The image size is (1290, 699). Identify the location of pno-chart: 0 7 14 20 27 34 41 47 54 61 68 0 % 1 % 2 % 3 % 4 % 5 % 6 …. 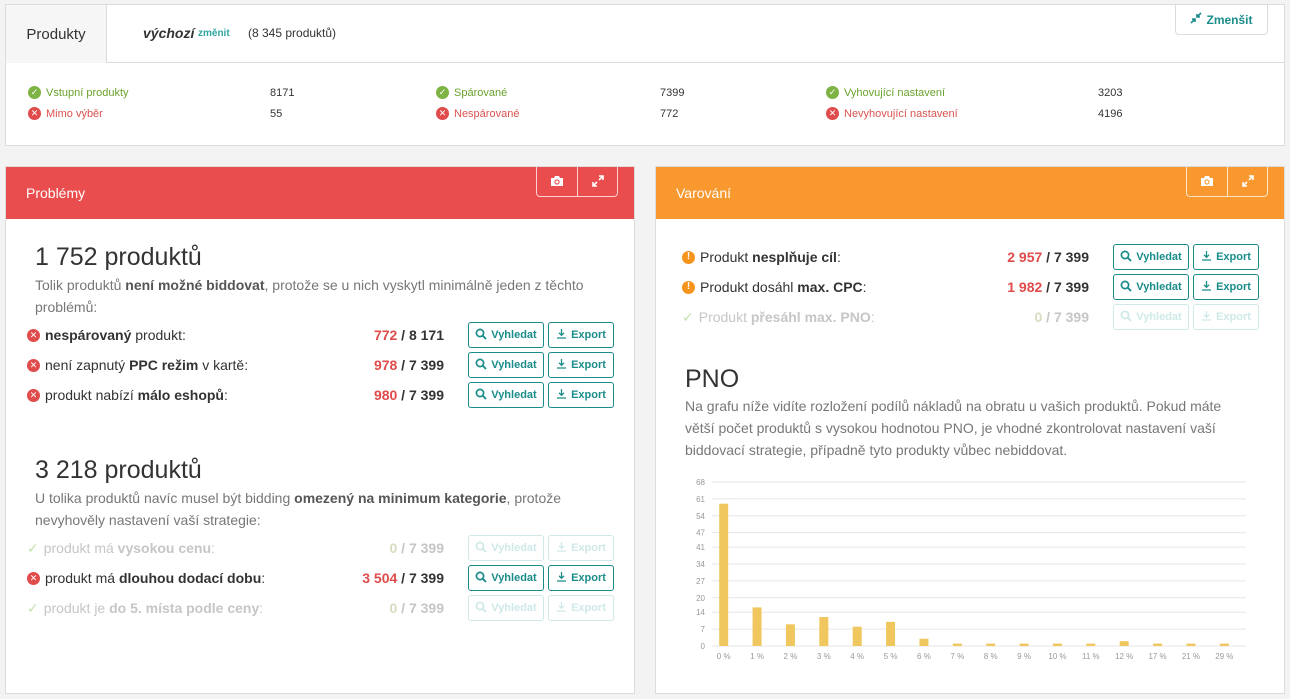
(971, 569).